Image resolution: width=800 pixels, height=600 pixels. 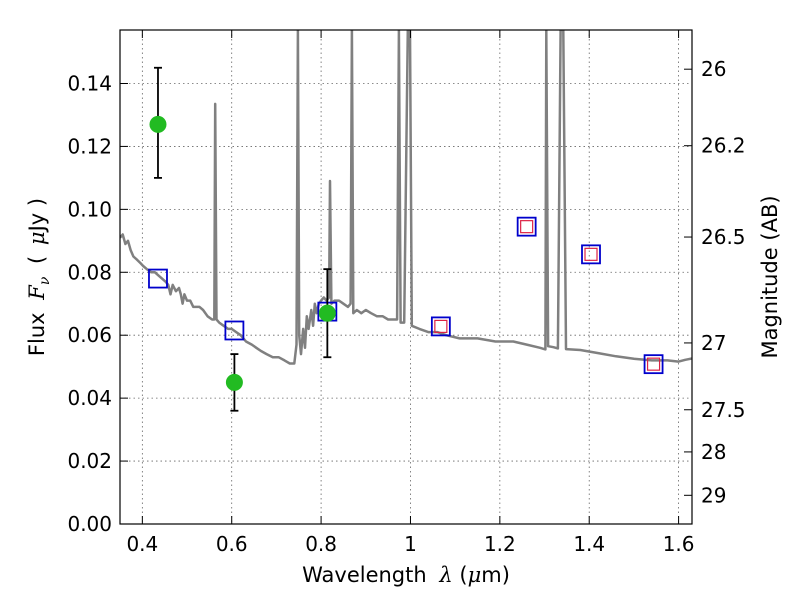 I want to click on y-tick-label: 0.08, so click(x=89, y=272).